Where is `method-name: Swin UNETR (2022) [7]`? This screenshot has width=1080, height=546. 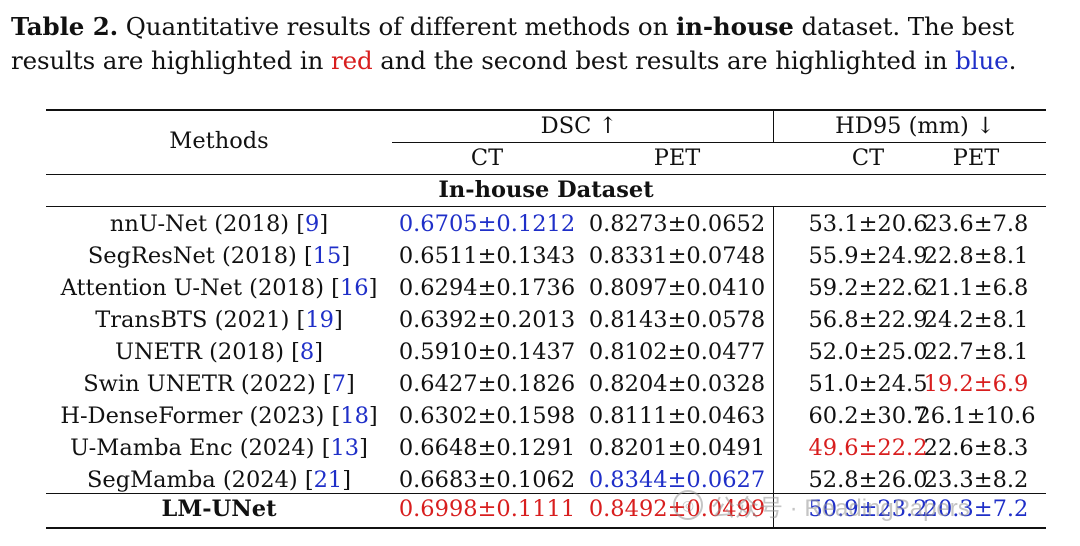 method-name: Swin UNETR (2022) [7] is located at coordinates (219, 384).